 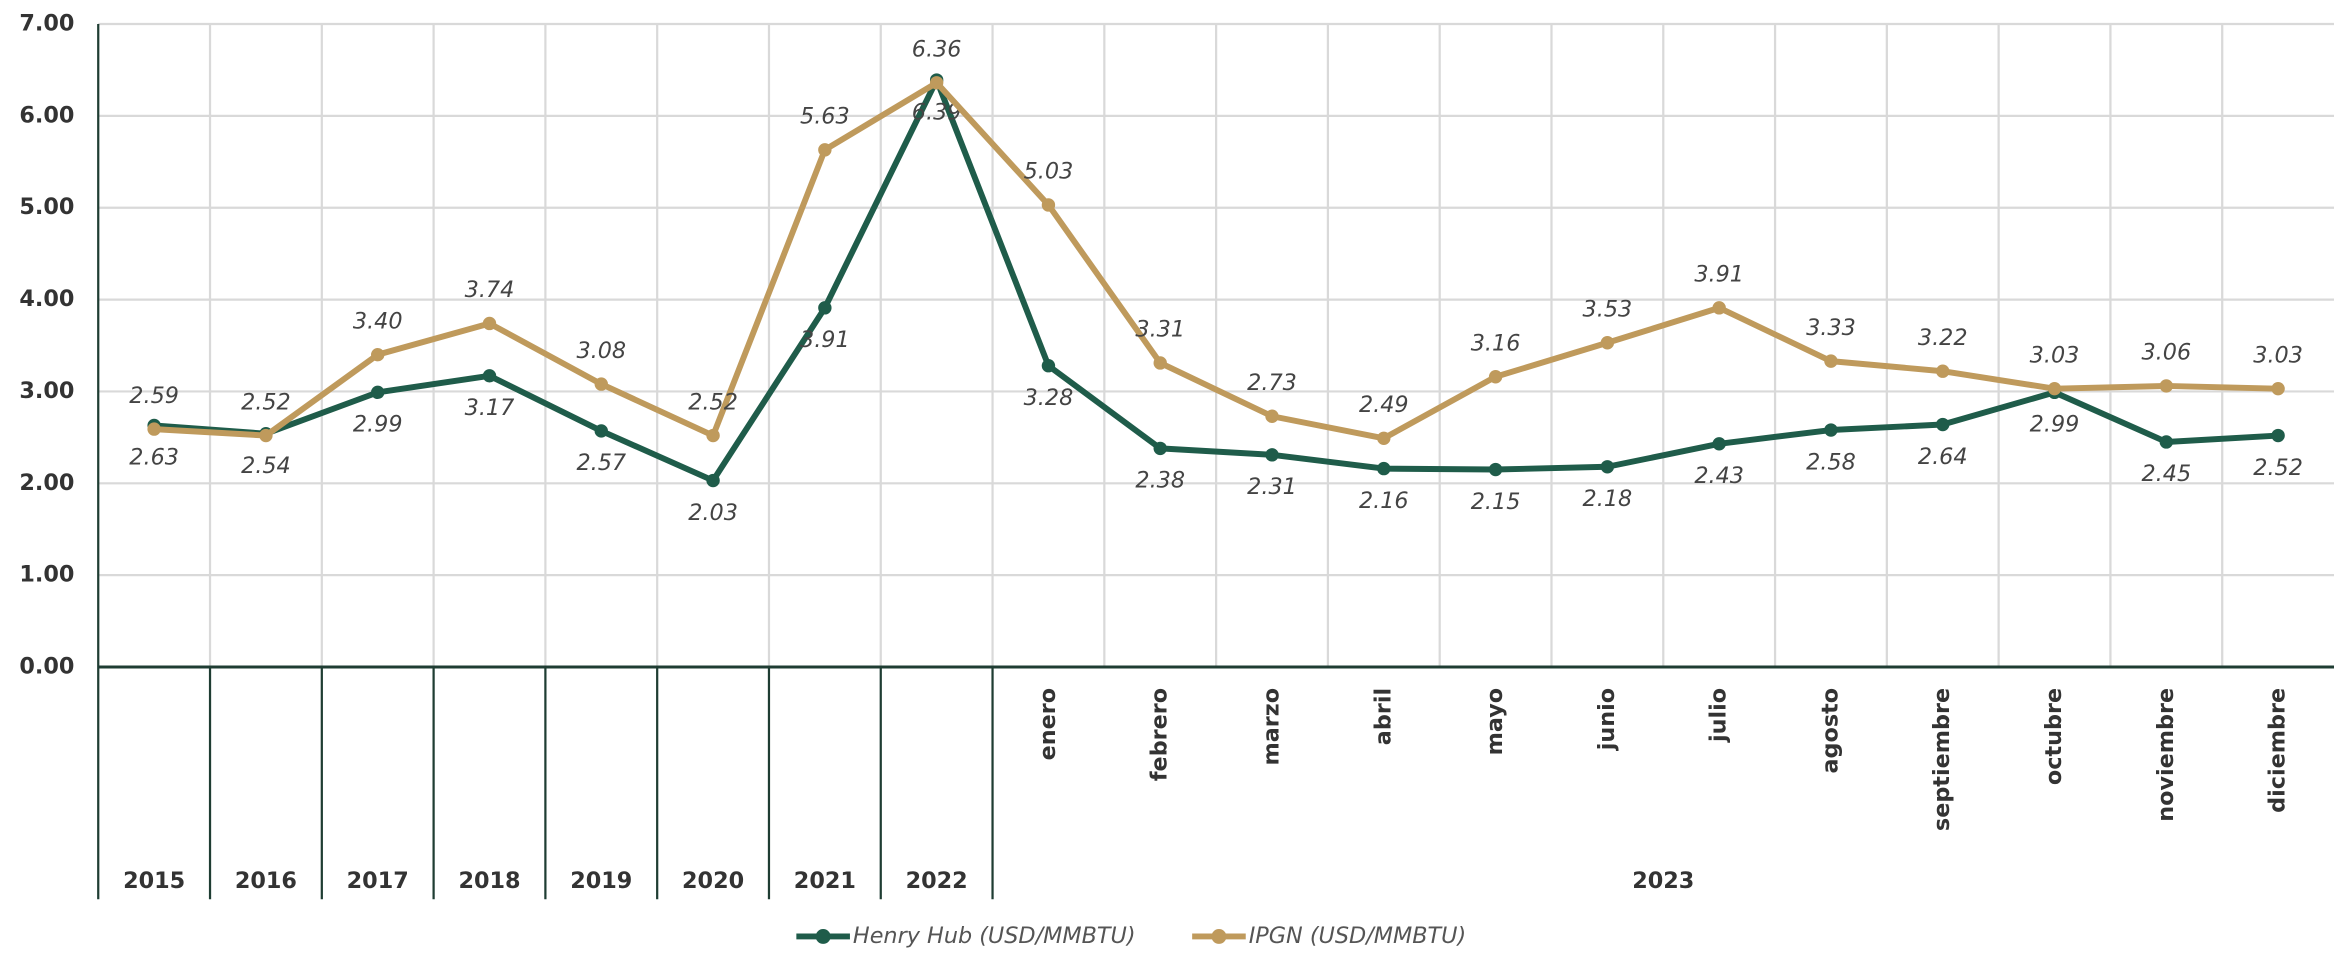 I want to click on y-tick-label: 7.00, so click(x=46, y=23).